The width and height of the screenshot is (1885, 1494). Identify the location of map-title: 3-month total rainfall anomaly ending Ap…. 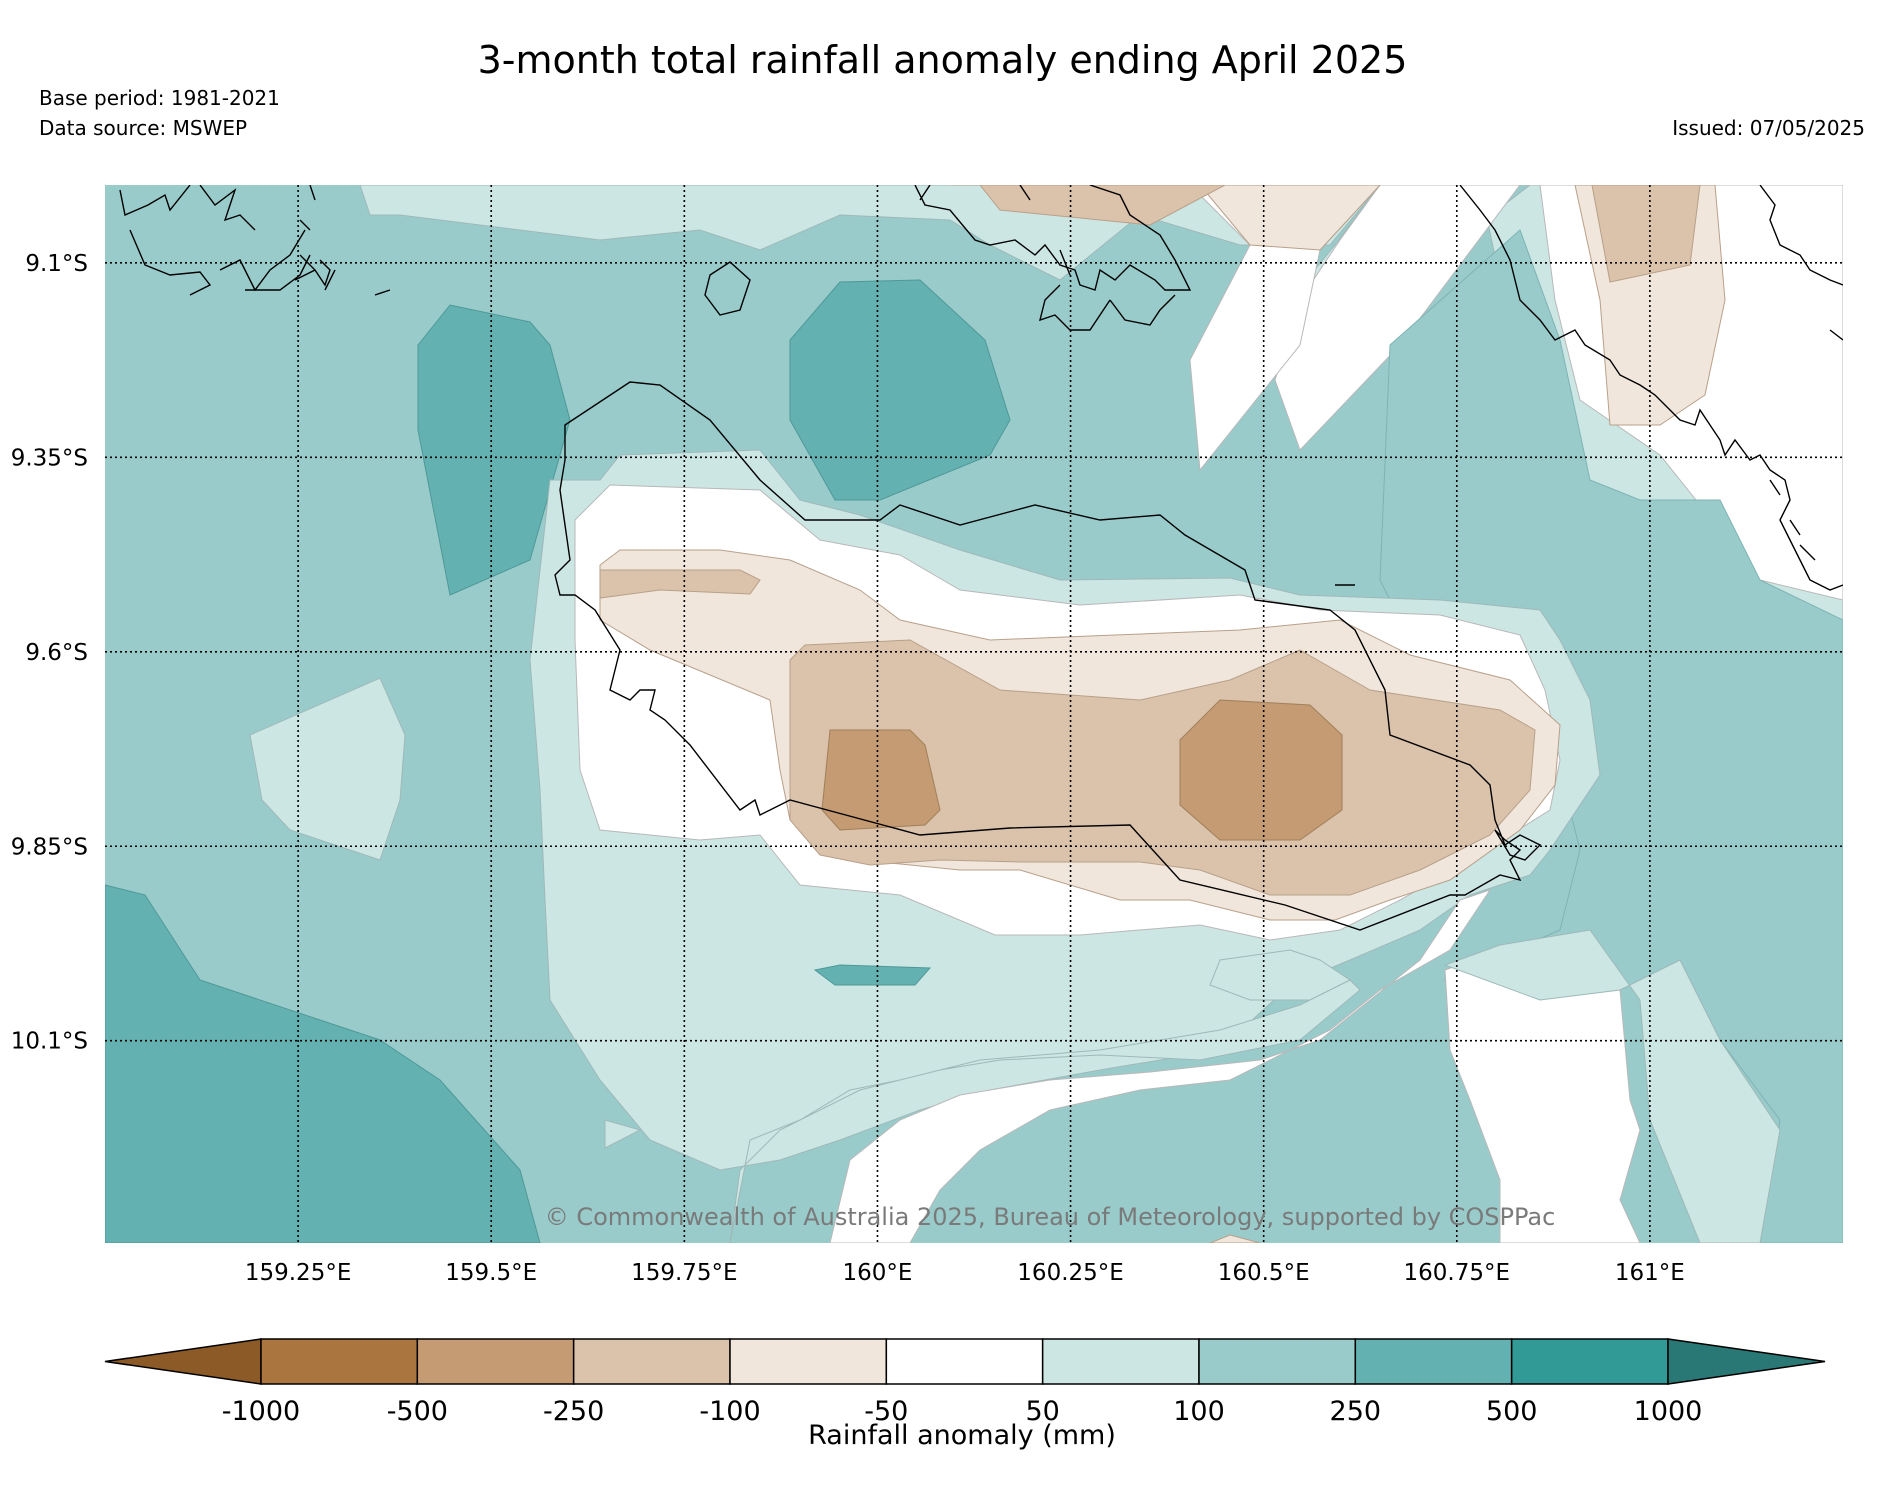
(942, 60).